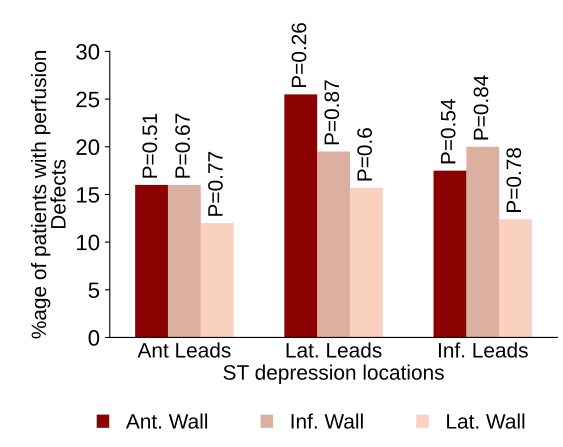  What do you see at coordinates (94, 338) in the screenshot?
I see `y-tick-label: 0` at bounding box center [94, 338].